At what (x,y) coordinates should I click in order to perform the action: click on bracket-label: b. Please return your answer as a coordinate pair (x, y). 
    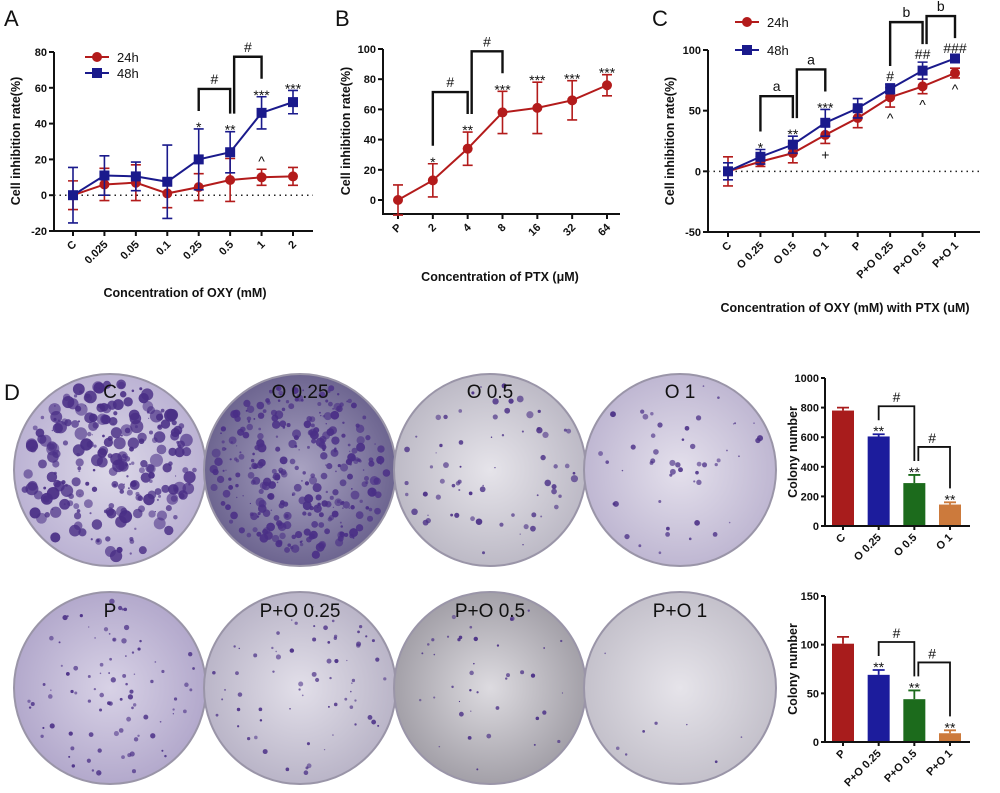
    Looking at the image, I should click on (941, 7).